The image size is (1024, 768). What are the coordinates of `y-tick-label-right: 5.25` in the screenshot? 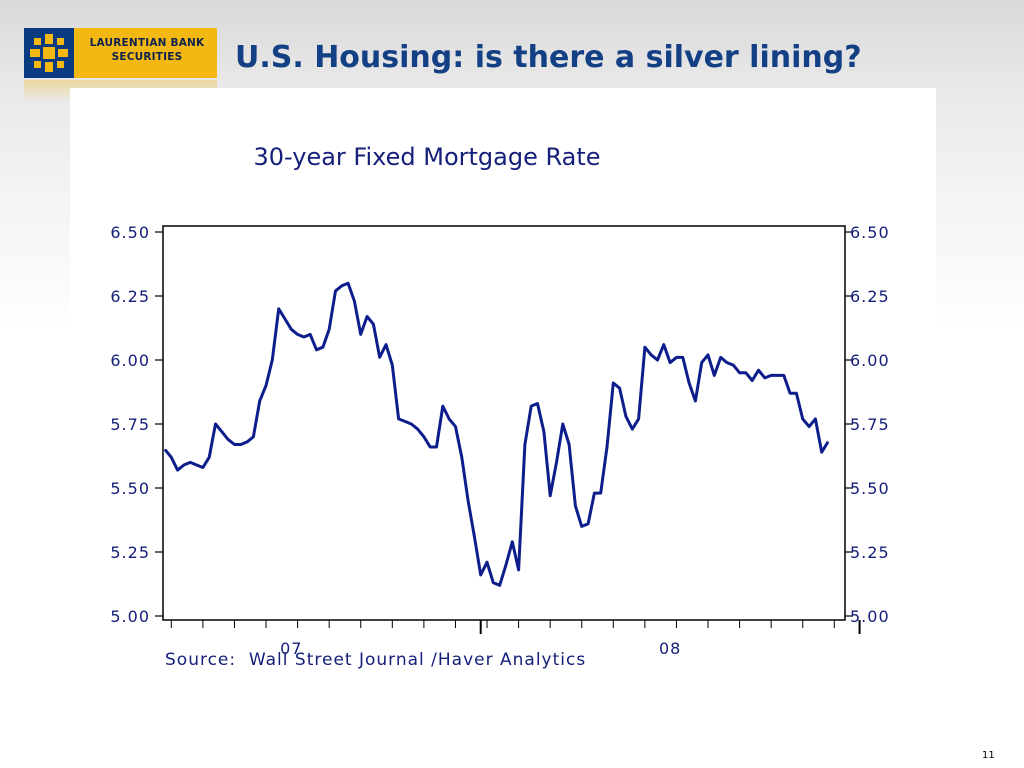 It's located at (870, 552).